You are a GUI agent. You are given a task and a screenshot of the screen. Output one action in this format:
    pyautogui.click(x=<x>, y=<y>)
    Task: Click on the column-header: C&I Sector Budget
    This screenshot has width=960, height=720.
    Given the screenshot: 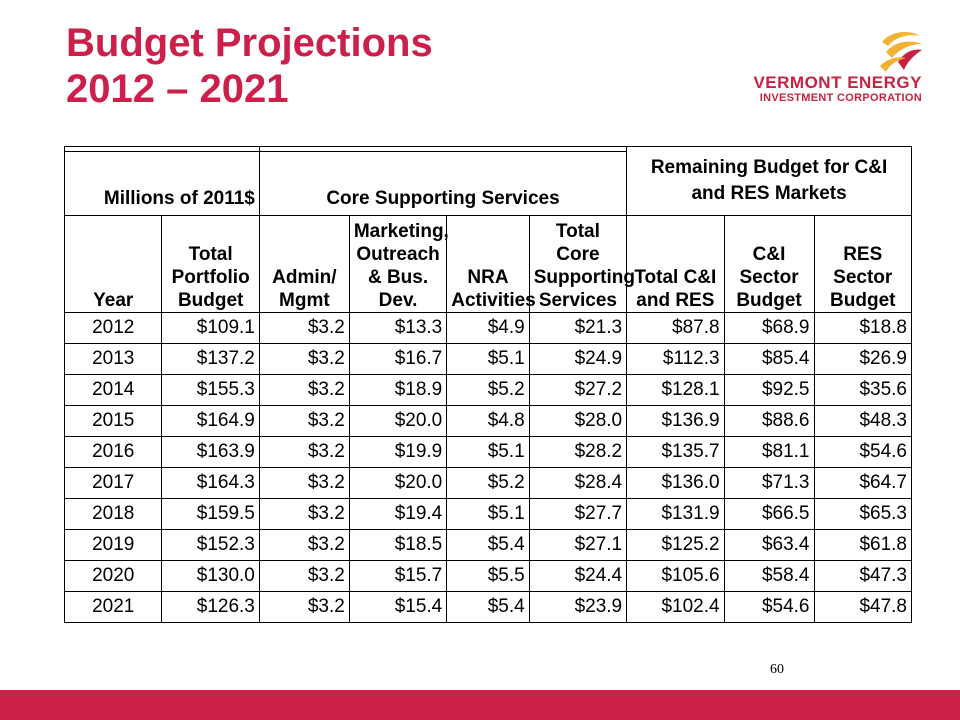 What is the action you would take?
    pyautogui.click(x=769, y=264)
    